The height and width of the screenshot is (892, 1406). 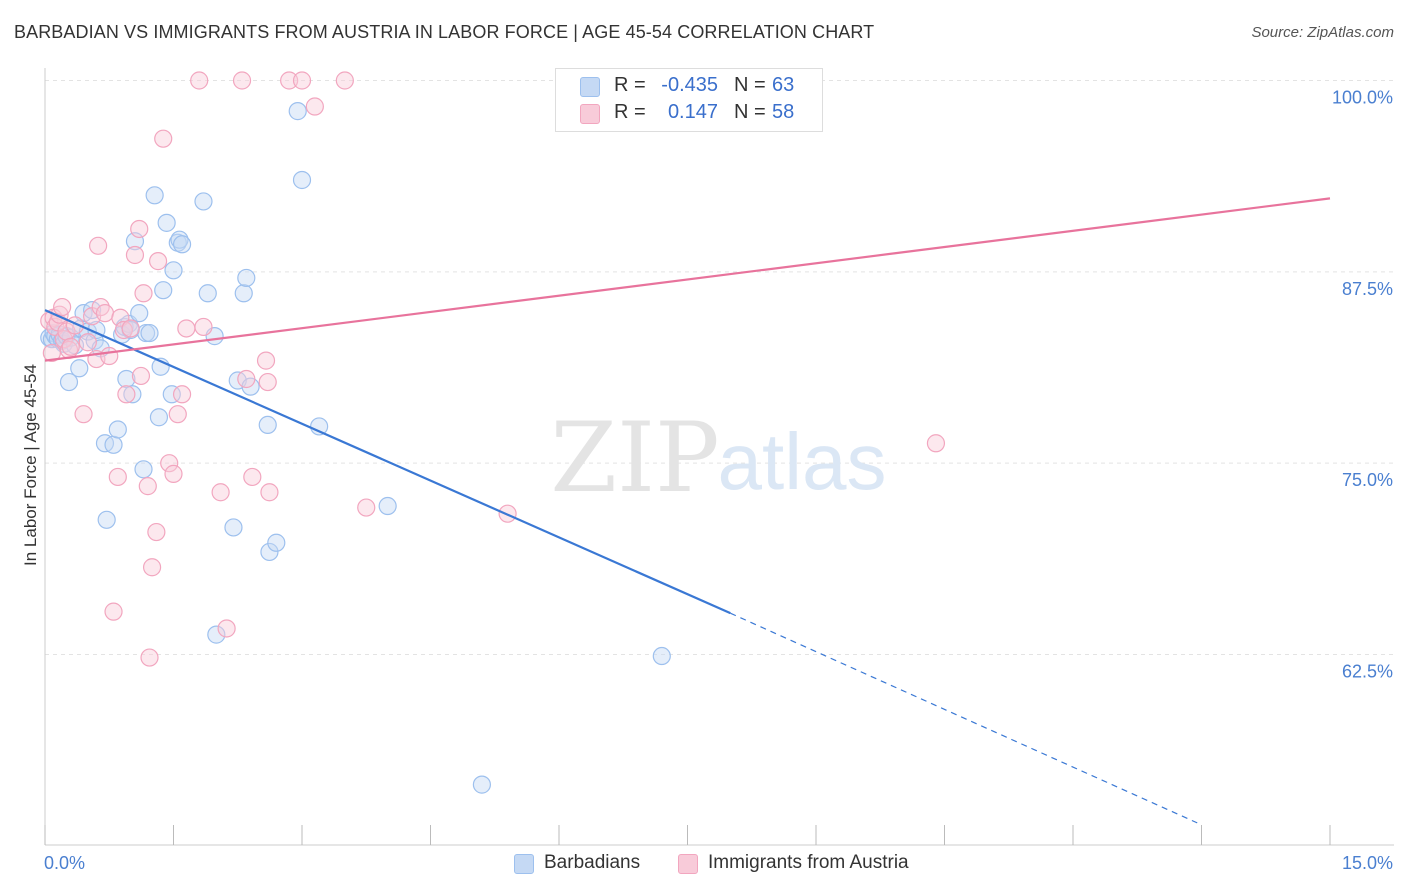 I want to click on source-credit: Source: ZipAtlas.com, so click(x=1322, y=32).